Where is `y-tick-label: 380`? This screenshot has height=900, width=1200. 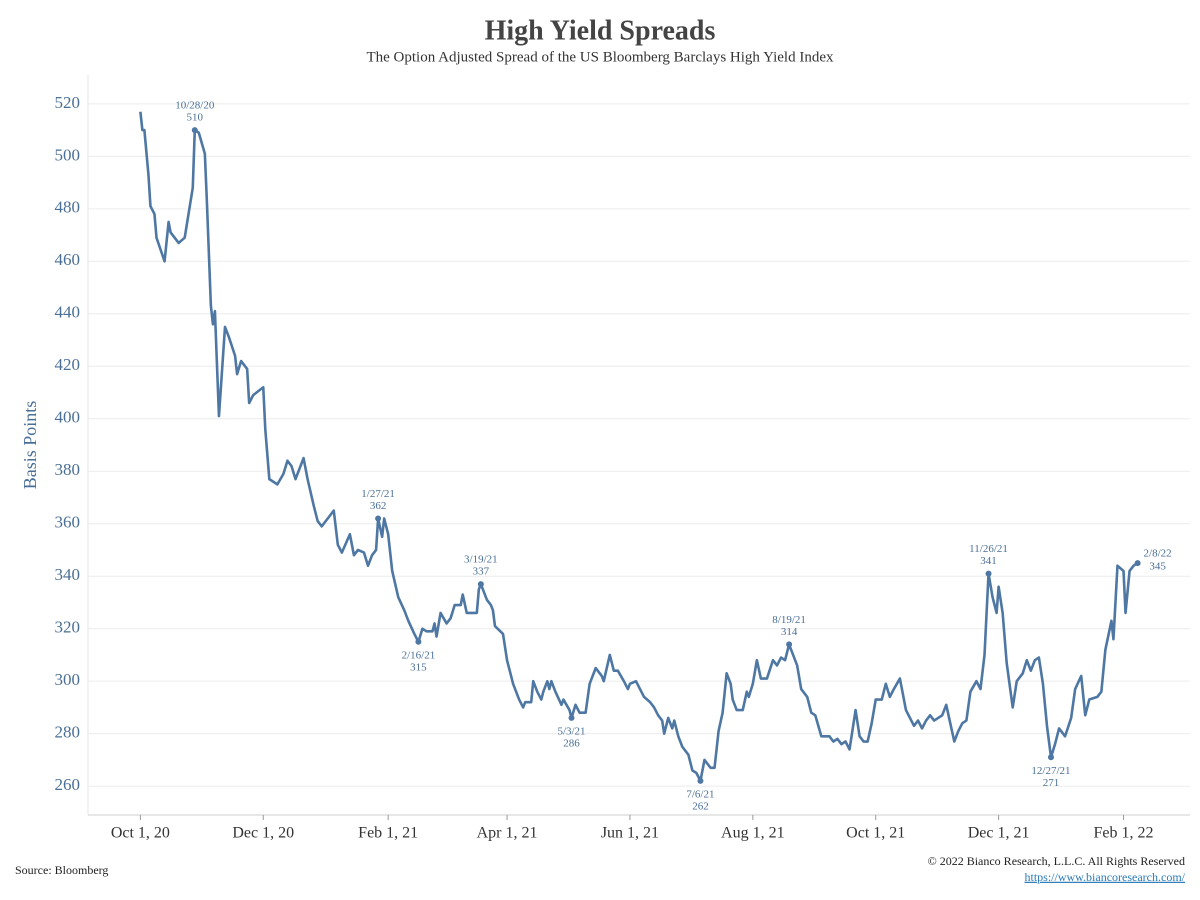 y-tick-label: 380 is located at coordinates (68, 469).